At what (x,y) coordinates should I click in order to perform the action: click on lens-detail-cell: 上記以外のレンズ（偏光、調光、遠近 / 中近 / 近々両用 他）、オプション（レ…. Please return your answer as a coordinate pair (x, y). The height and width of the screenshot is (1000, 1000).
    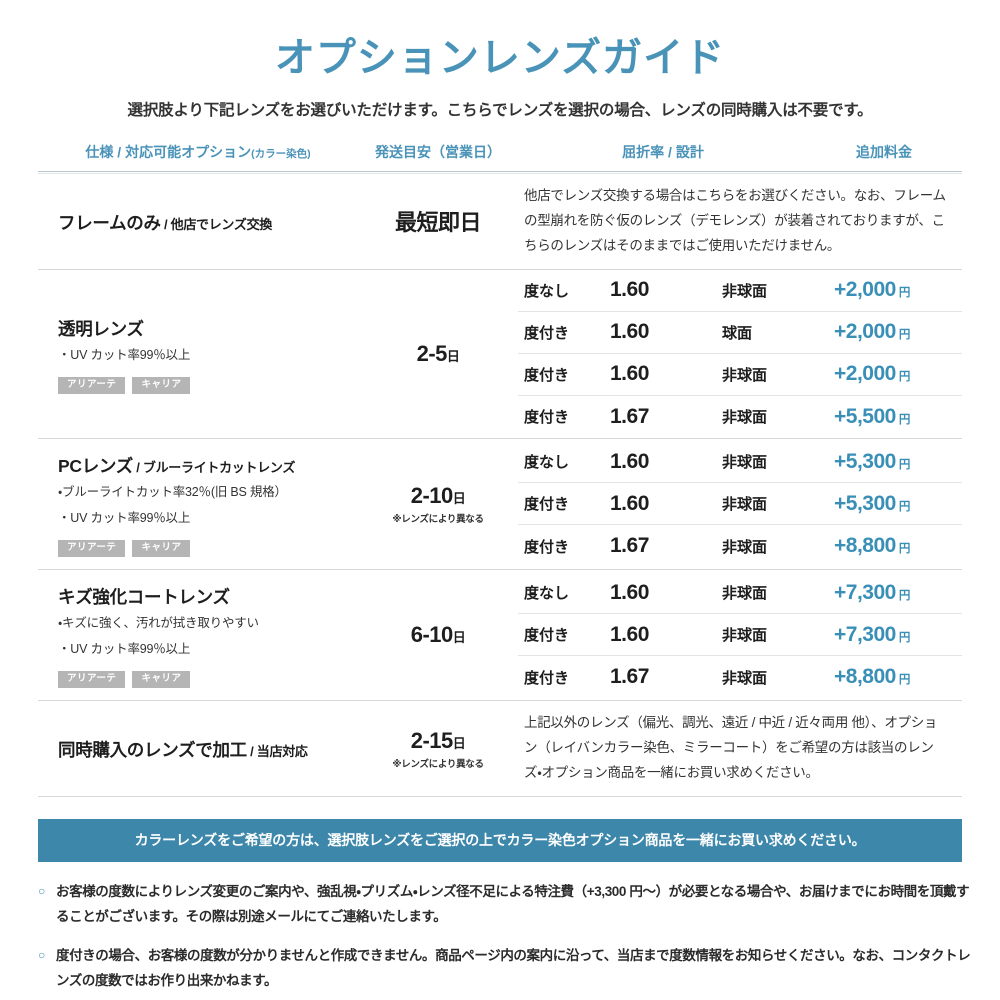
    Looking at the image, I should click on (740, 748).